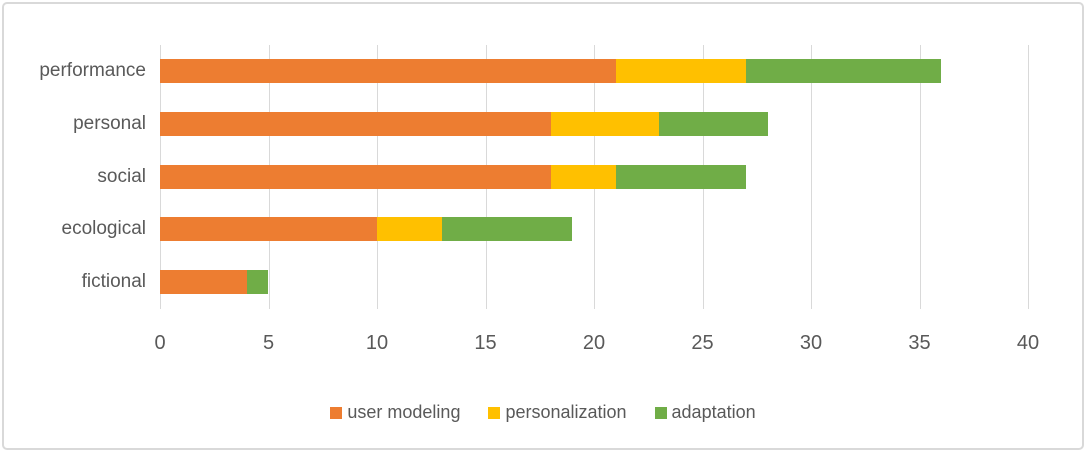 This screenshot has height=457, width=1087. What do you see at coordinates (268, 229) in the screenshot?
I see `bar-segment-user-modeling-ecological` at bounding box center [268, 229].